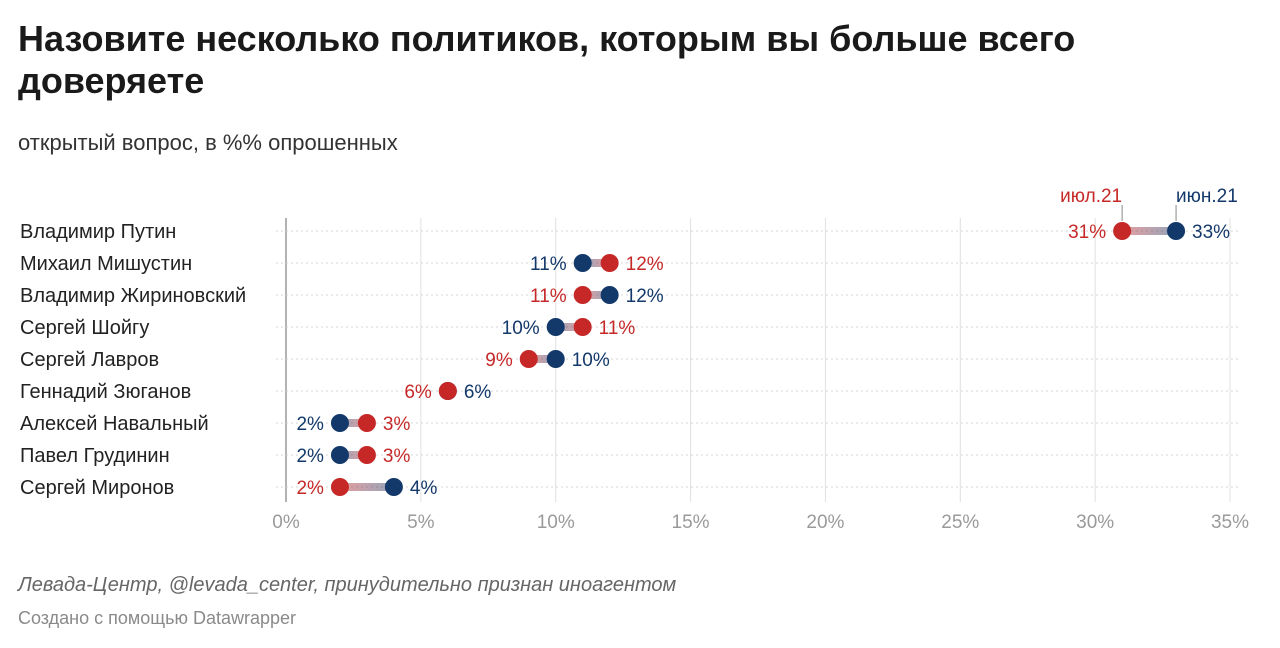 The height and width of the screenshot is (648, 1280). What do you see at coordinates (114, 424) in the screenshot?
I see `category-label: Алексей Навальный` at bounding box center [114, 424].